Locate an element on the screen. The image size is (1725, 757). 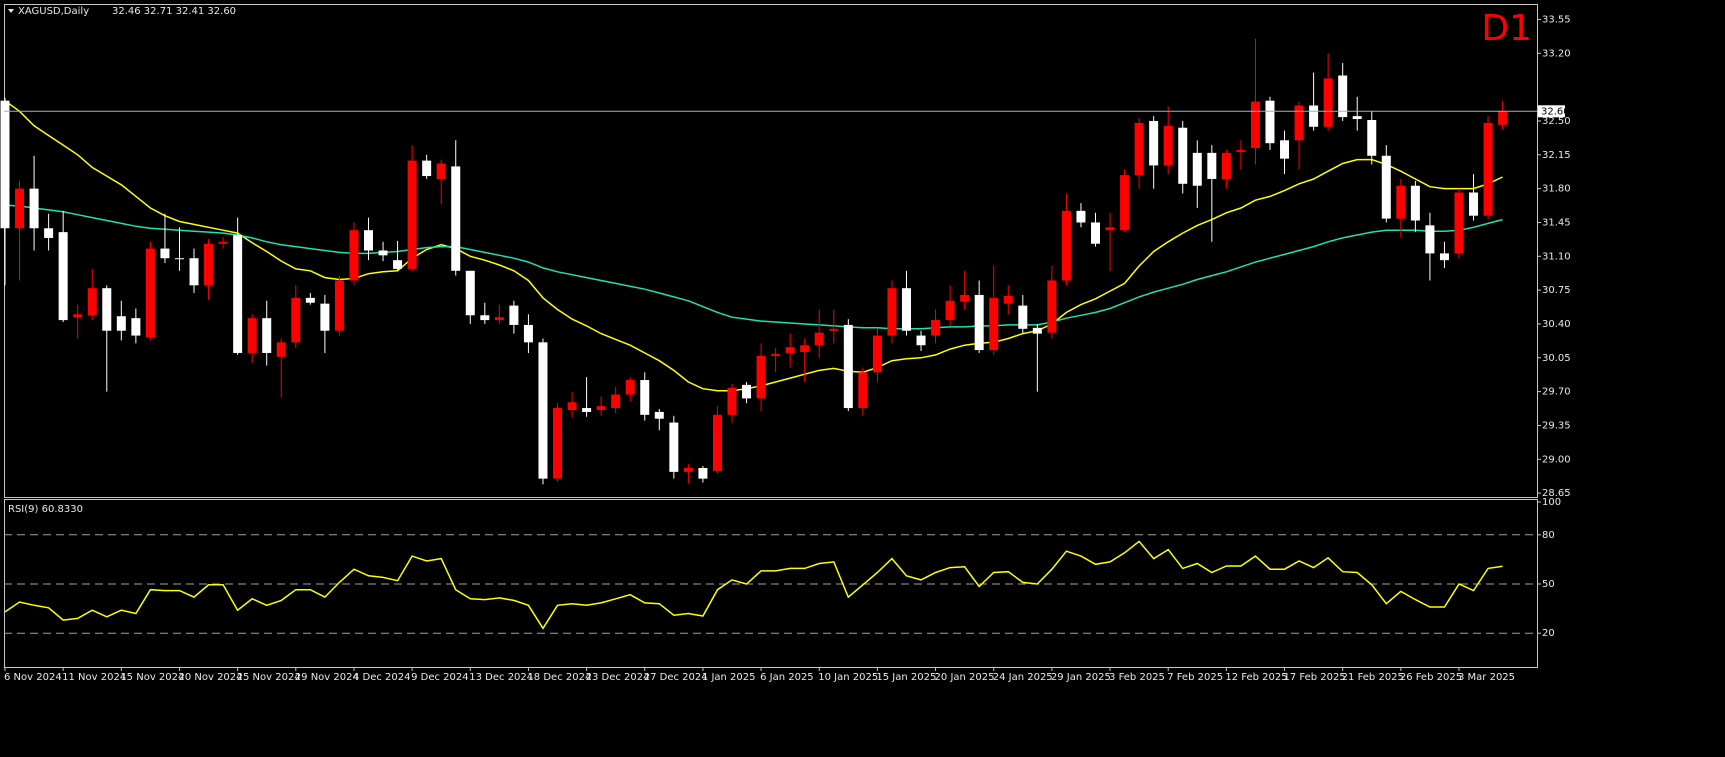
y-tick-label: 100 is located at coordinates (1551, 502).